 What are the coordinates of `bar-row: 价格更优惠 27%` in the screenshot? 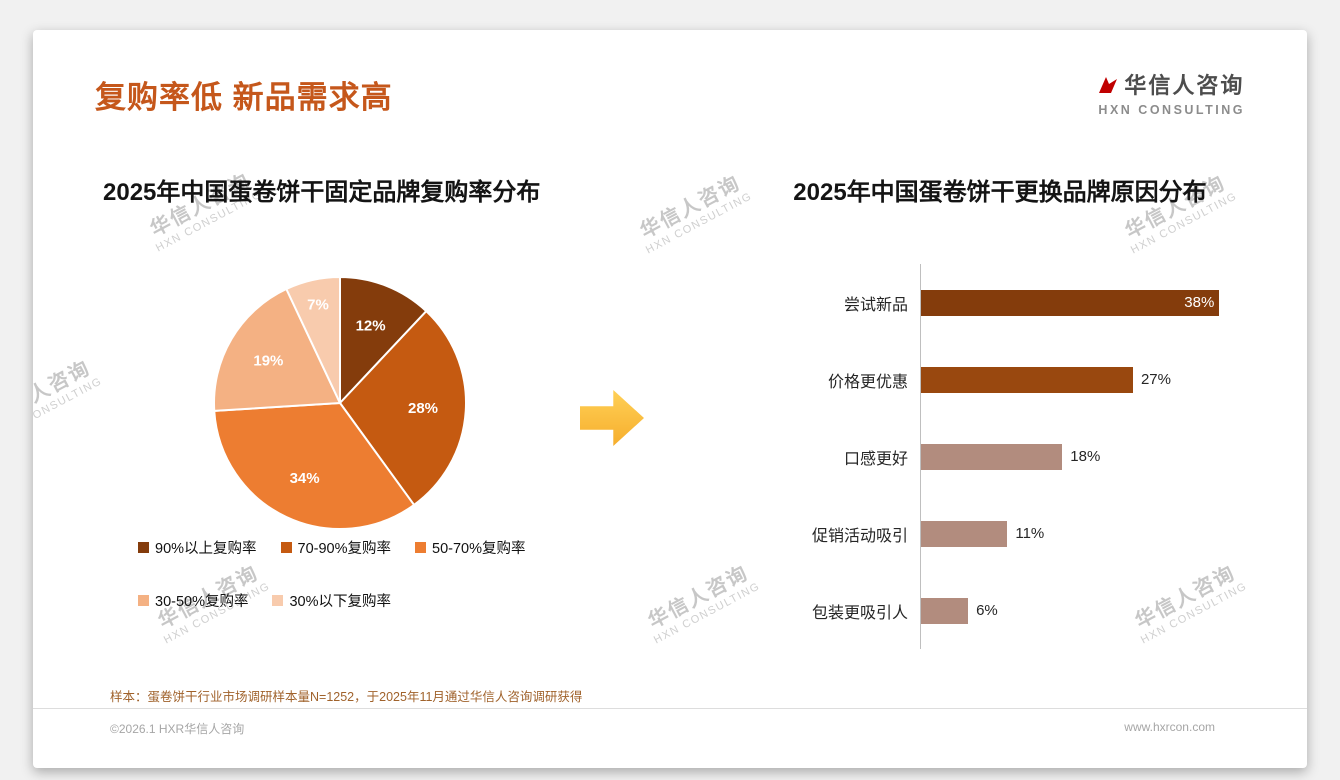 It's located at (962, 379).